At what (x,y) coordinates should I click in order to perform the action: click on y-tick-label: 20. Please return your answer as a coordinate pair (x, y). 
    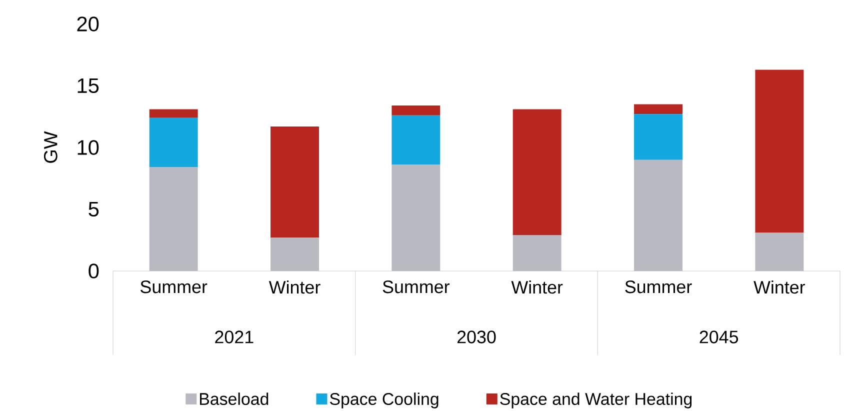
    Looking at the image, I should click on (88, 24).